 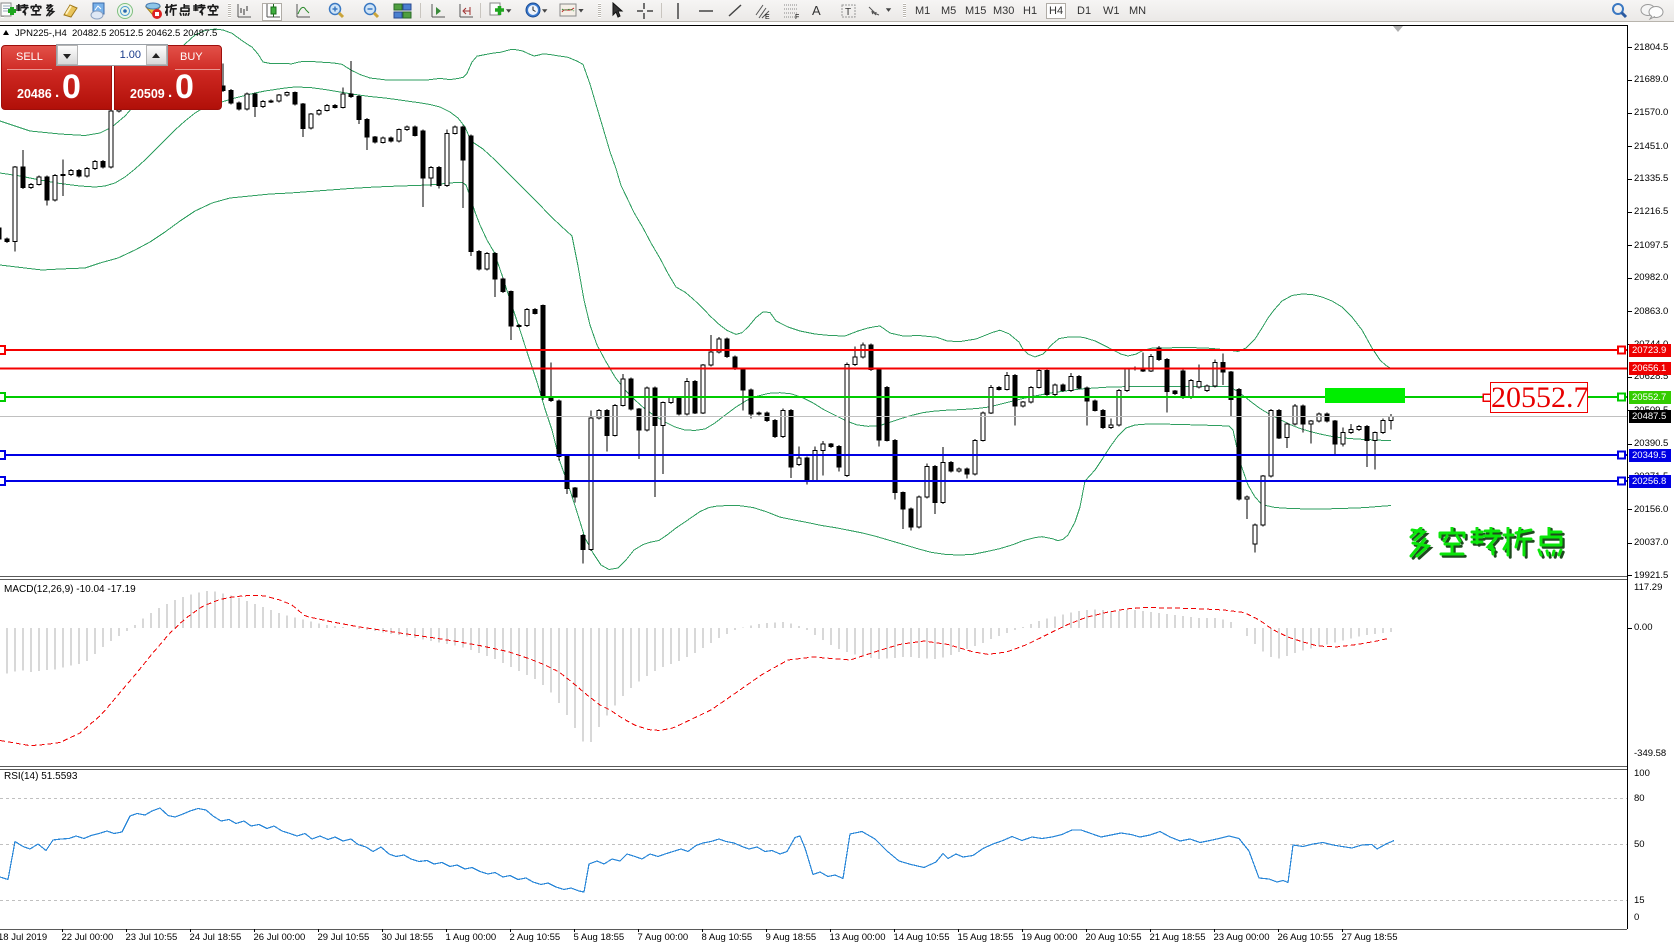 What do you see at coordinates (848, 12) in the screenshot?
I see `svg-text: T` at bounding box center [848, 12].